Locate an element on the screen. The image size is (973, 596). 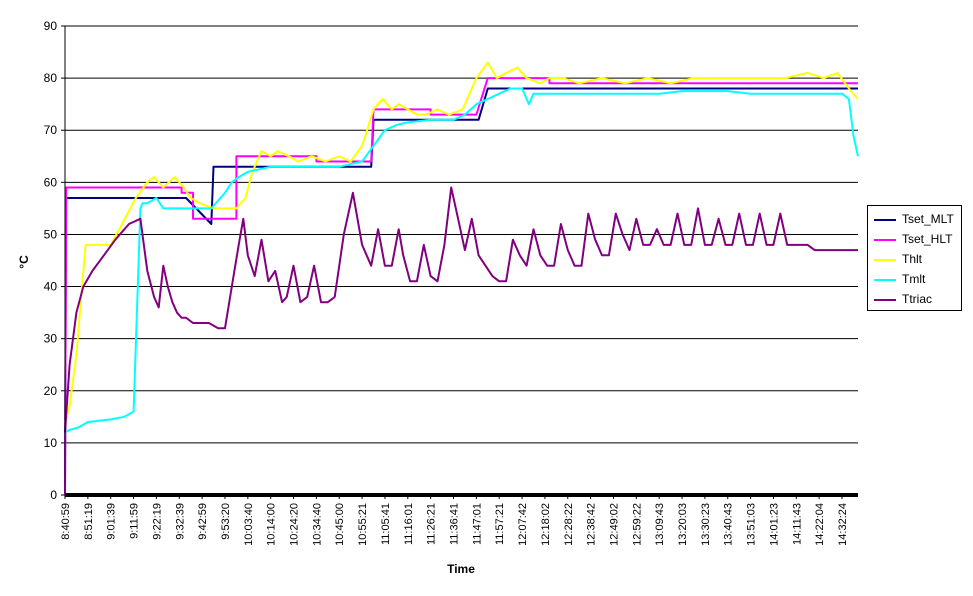
x-tick-label: 12:59:22 is located at coordinates (637, 524).